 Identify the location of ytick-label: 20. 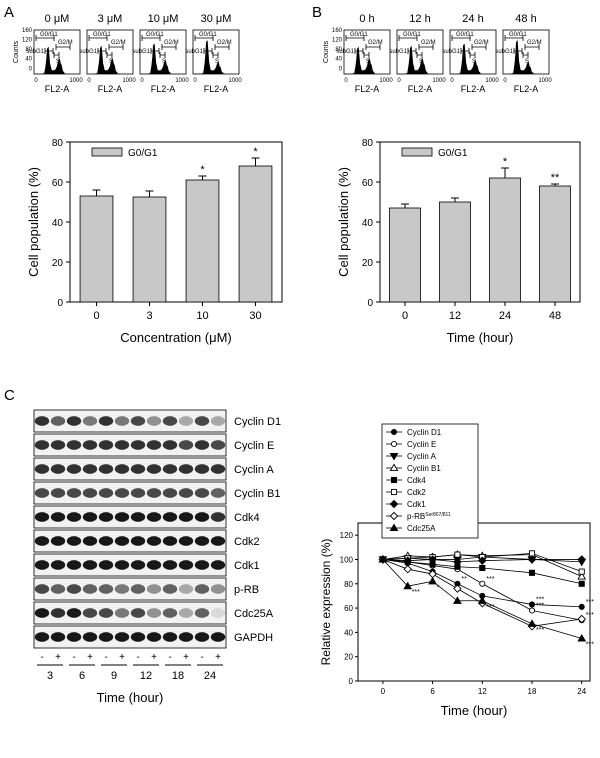
(58, 263).